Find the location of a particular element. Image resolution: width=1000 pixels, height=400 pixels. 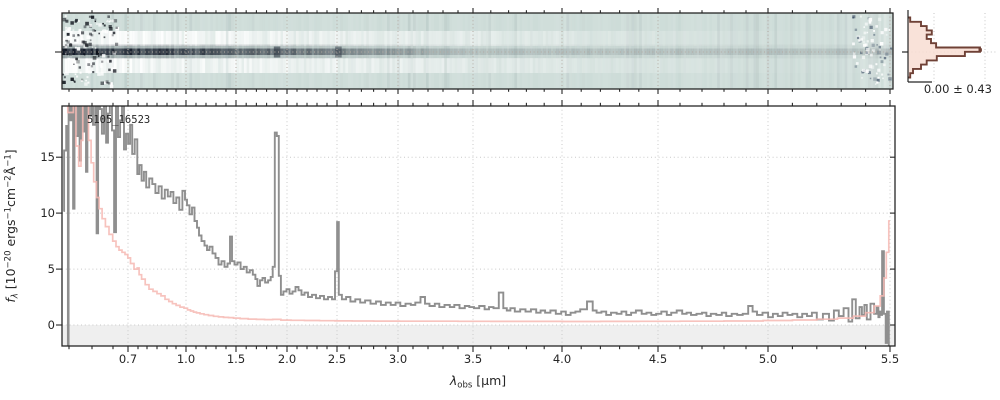

y-tick-label: 0 is located at coordinates (51, 325).